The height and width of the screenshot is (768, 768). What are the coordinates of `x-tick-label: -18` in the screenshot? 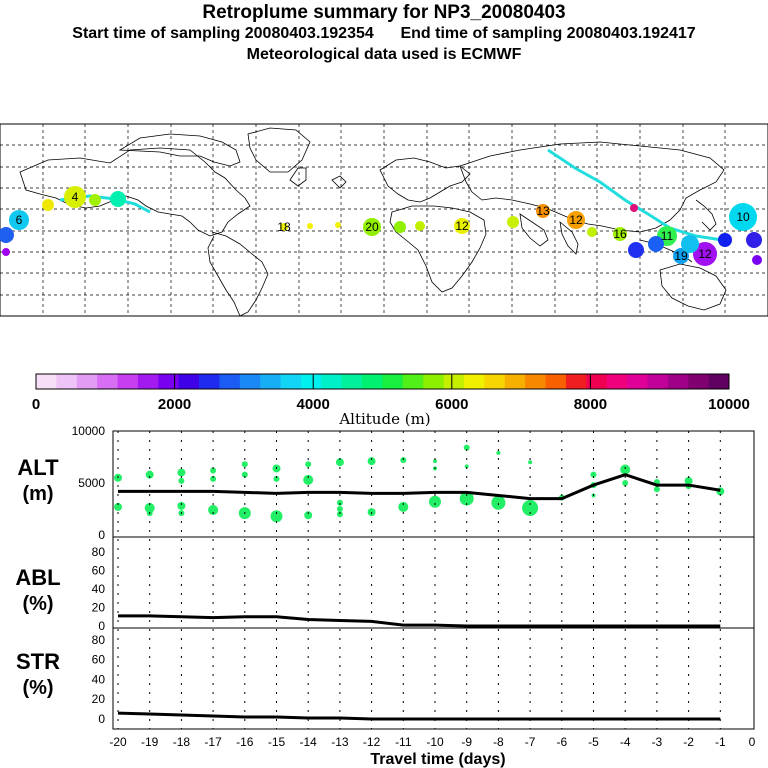 It's located at (182, 742).